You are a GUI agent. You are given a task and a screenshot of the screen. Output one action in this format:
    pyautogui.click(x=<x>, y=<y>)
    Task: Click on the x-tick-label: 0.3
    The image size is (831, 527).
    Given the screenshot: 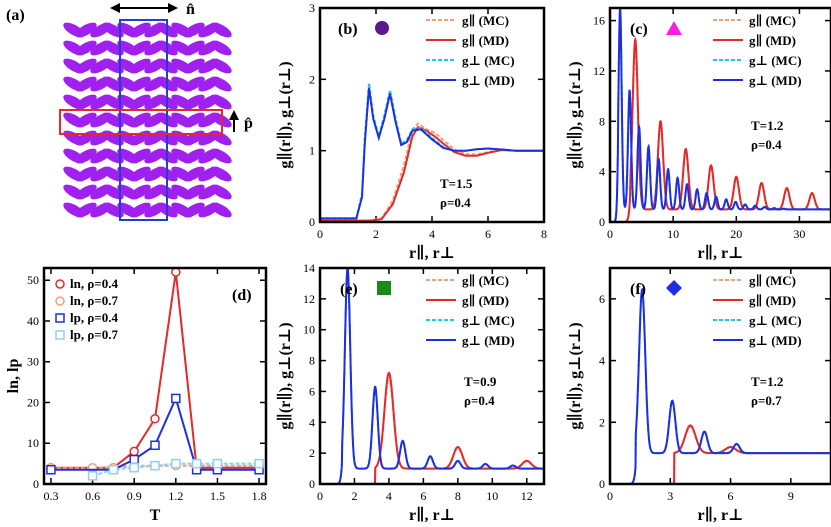 What is the action you would take?
    pyautogui.click(x=50, y=496)
    